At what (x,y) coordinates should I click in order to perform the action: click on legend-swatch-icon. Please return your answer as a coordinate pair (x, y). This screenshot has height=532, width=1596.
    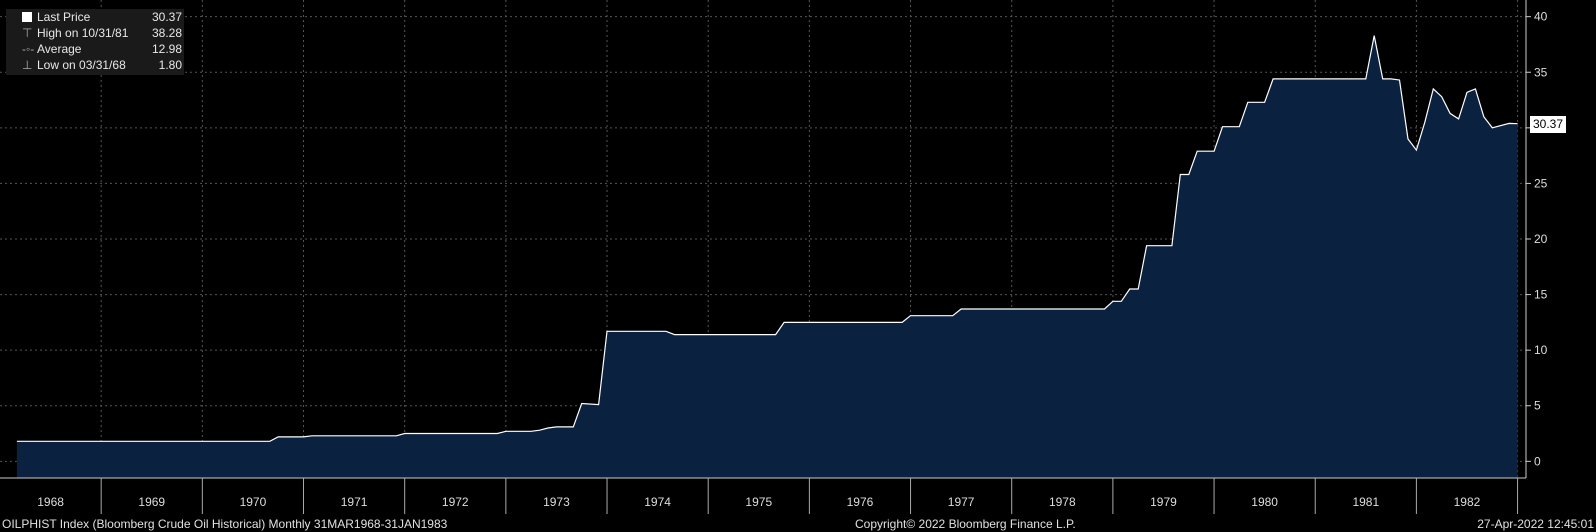
    Looking at the image, I should click on (22, 17).